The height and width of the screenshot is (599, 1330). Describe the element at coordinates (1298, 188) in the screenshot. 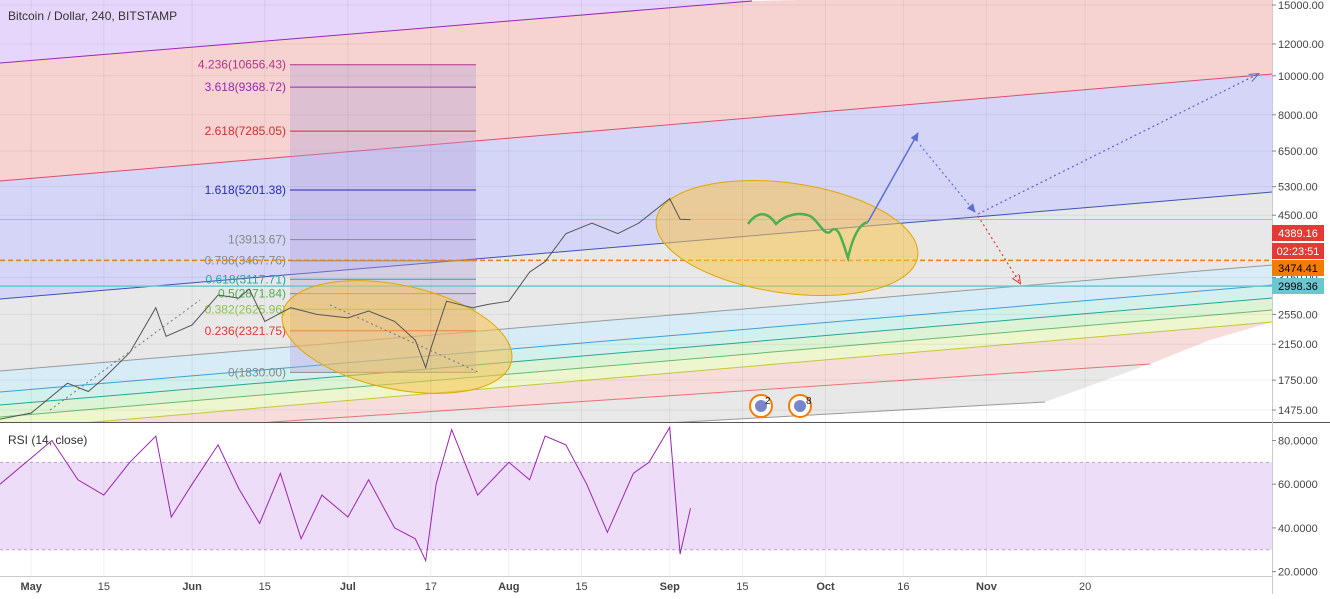

I see `price-tick-label: 5300.00` at that location.